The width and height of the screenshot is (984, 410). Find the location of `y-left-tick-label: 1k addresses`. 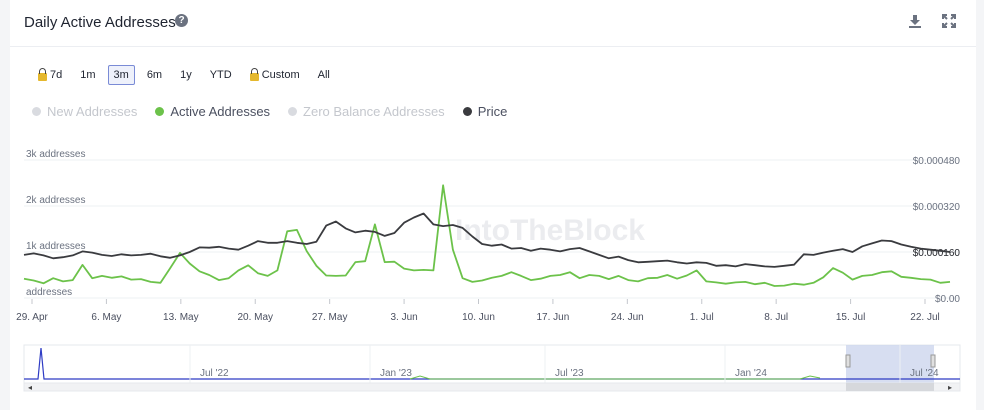

y-left-tick-label: 1k addresses is located at coordinates (55, 246).